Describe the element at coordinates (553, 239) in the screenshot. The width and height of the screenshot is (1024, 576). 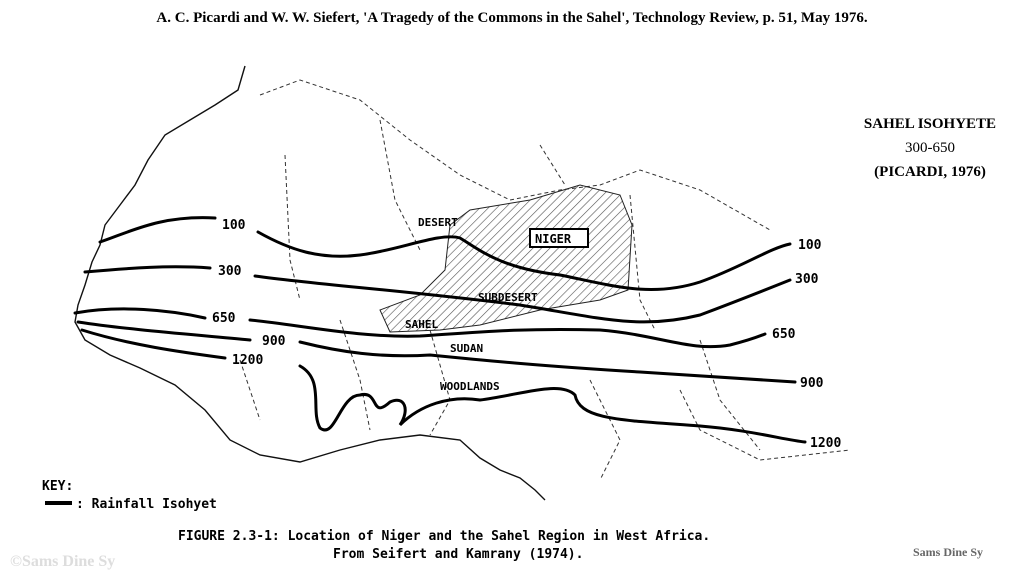
I see `region-label: NIGER` at that location.